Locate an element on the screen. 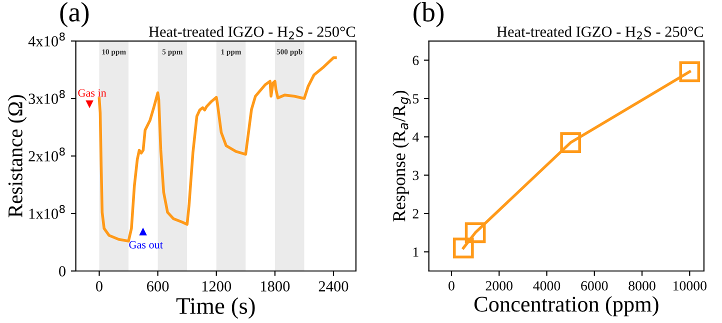 The image size is (722, 323). text: (a) is located at coordinates (74, 15).